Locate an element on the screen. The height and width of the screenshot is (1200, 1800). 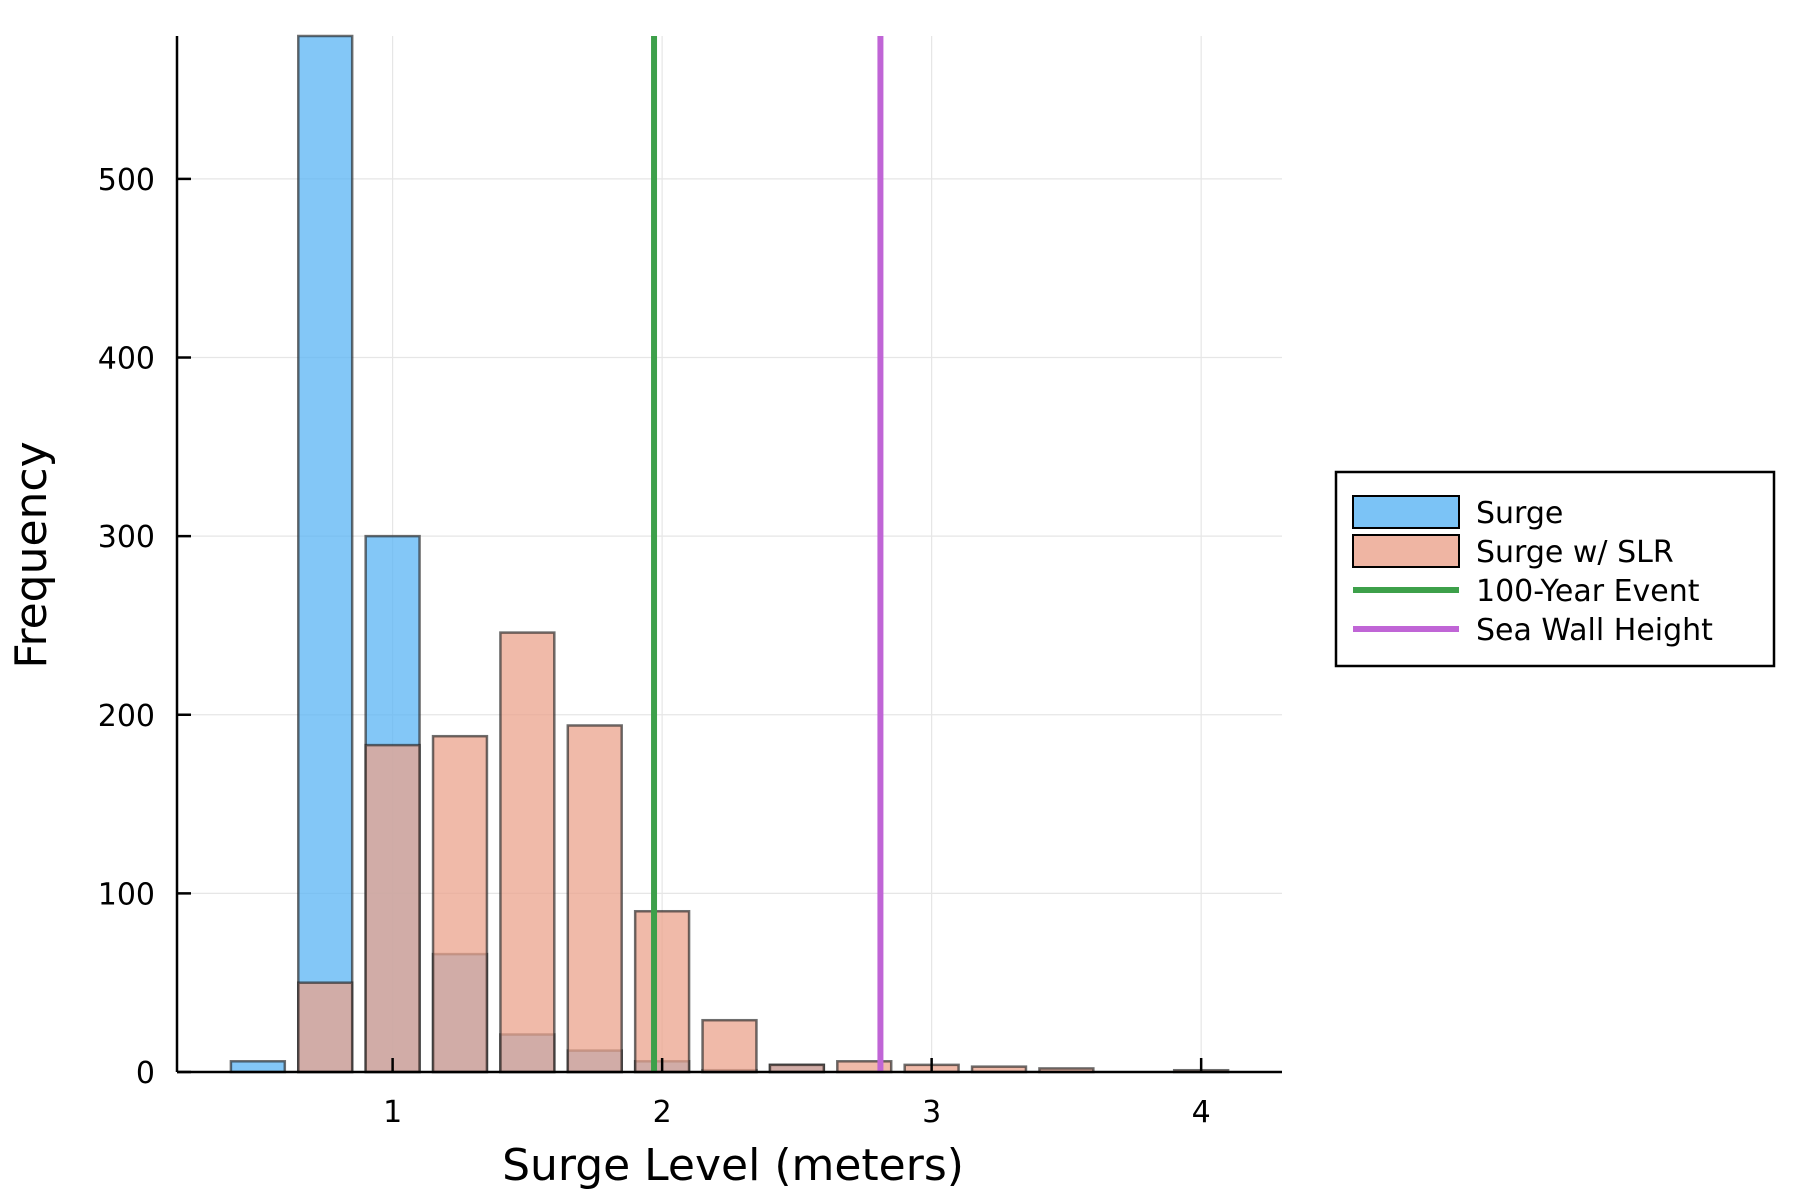
x-tick-label: 2 is located at coordinates (662, 1112).